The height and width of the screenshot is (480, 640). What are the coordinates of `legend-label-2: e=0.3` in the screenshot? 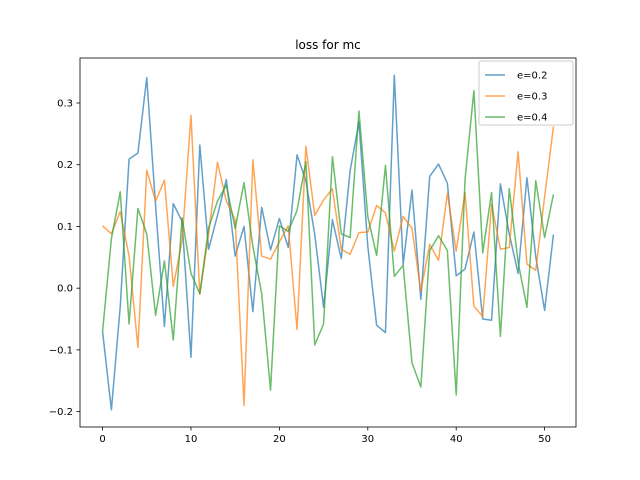 It's located at (532, 97).